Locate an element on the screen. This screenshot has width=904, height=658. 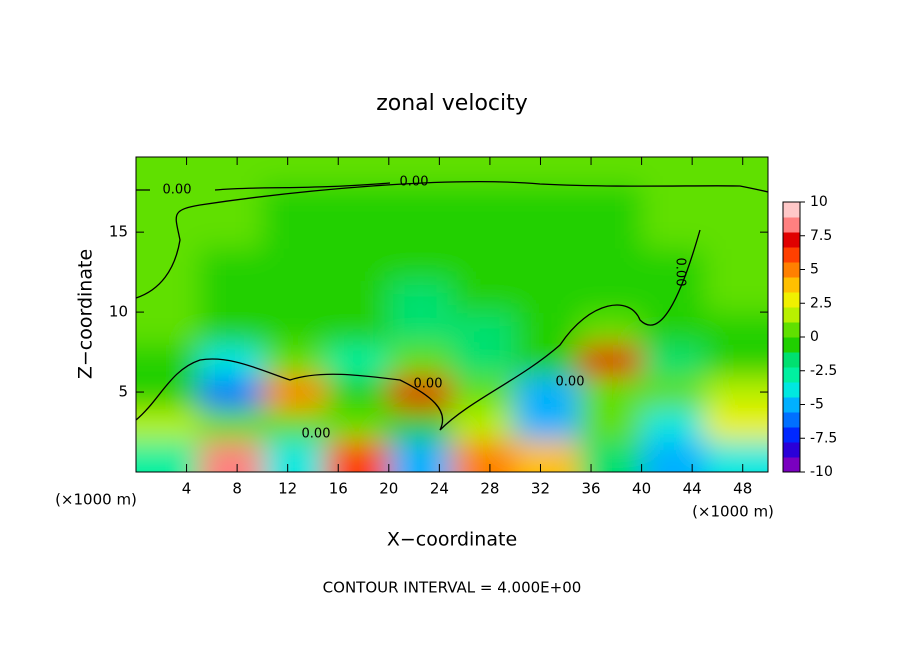
x-tick-label: 4 is located at coordinates (187, 489).